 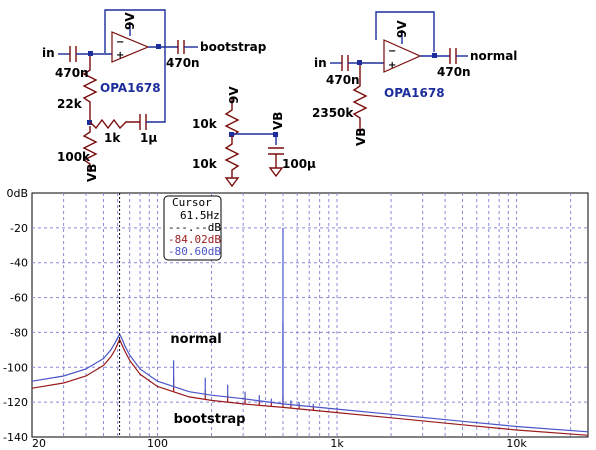 I want to click on r-bias-label: 100k, so click(x=74, y=157).